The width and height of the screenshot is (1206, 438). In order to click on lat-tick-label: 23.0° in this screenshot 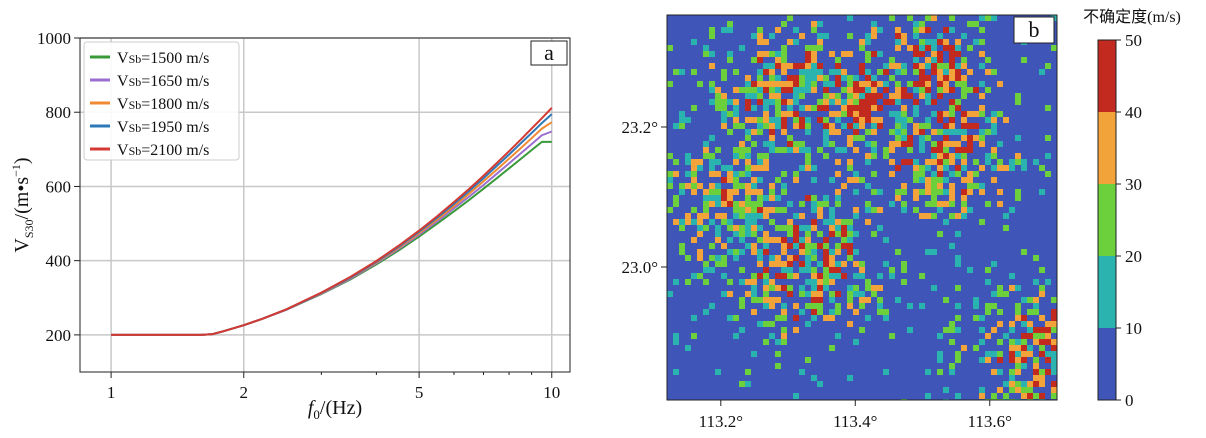, I will do `click(639, 267)`.